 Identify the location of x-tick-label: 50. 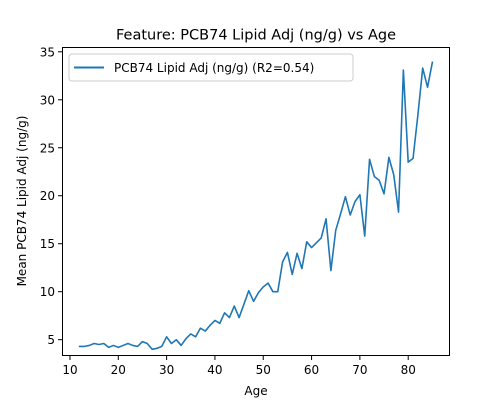
(263, 370).